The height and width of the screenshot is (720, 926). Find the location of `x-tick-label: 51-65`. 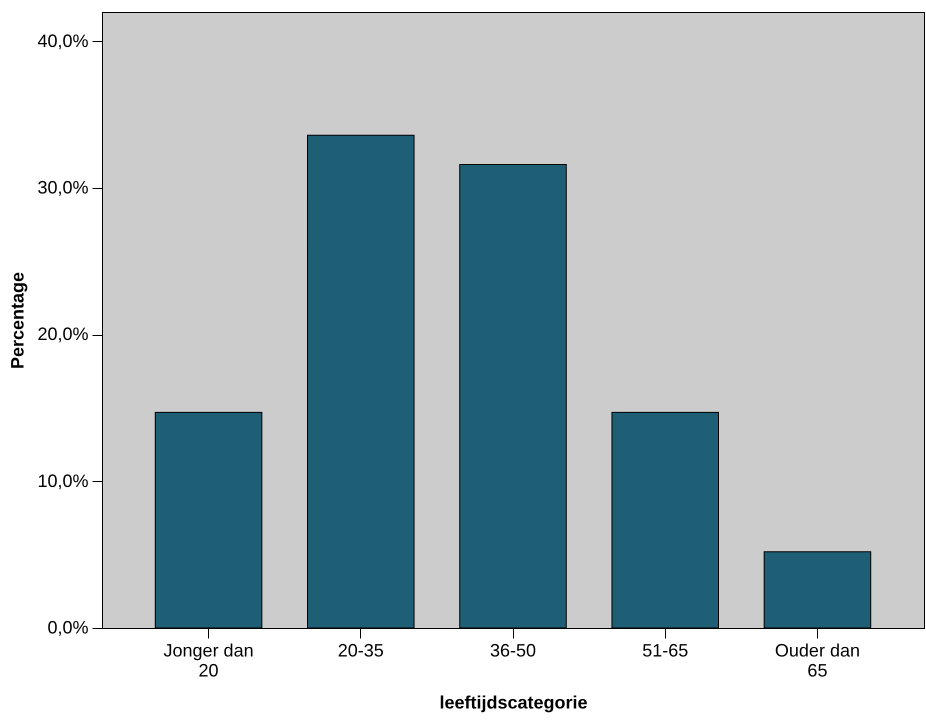

x-tick-label: 51-65 is located at coordinates (665, 650).